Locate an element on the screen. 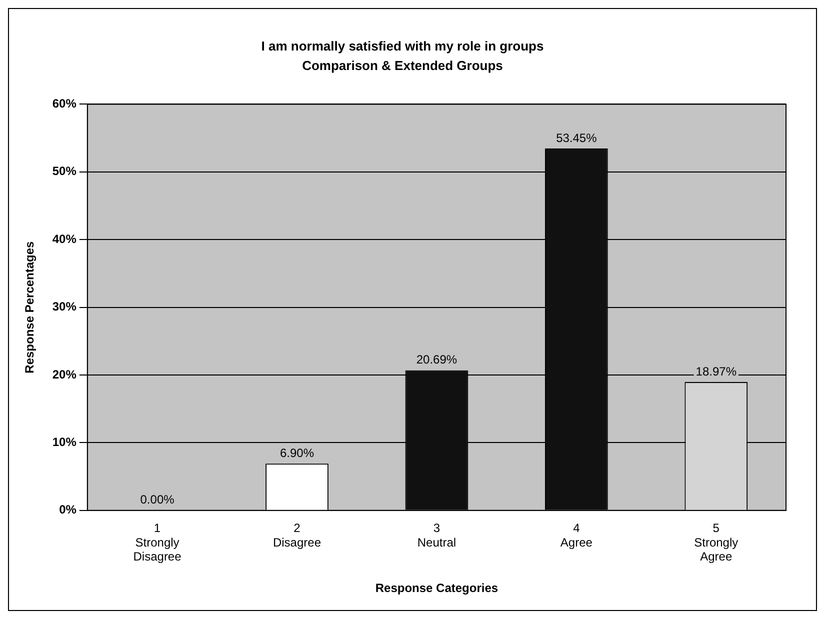  x-axis-title: Response Categories is located at coordinates (436, 588).